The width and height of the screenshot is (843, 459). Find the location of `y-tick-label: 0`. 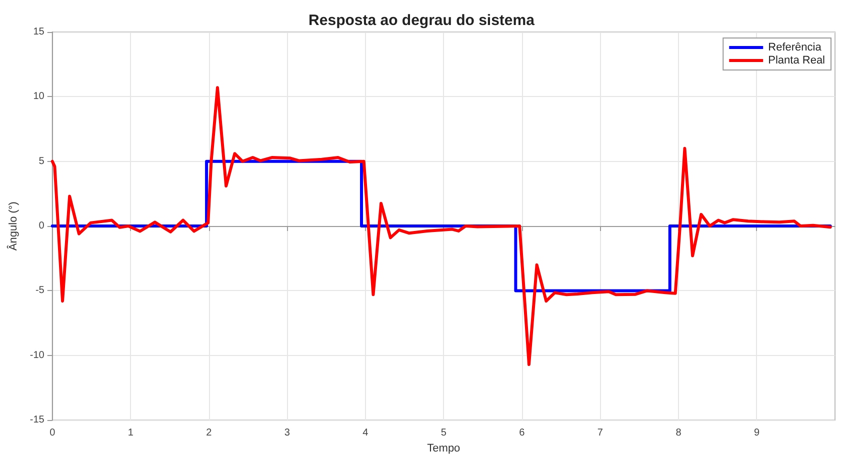

y-tick-label: 0 is located at coordinates (41, 226).